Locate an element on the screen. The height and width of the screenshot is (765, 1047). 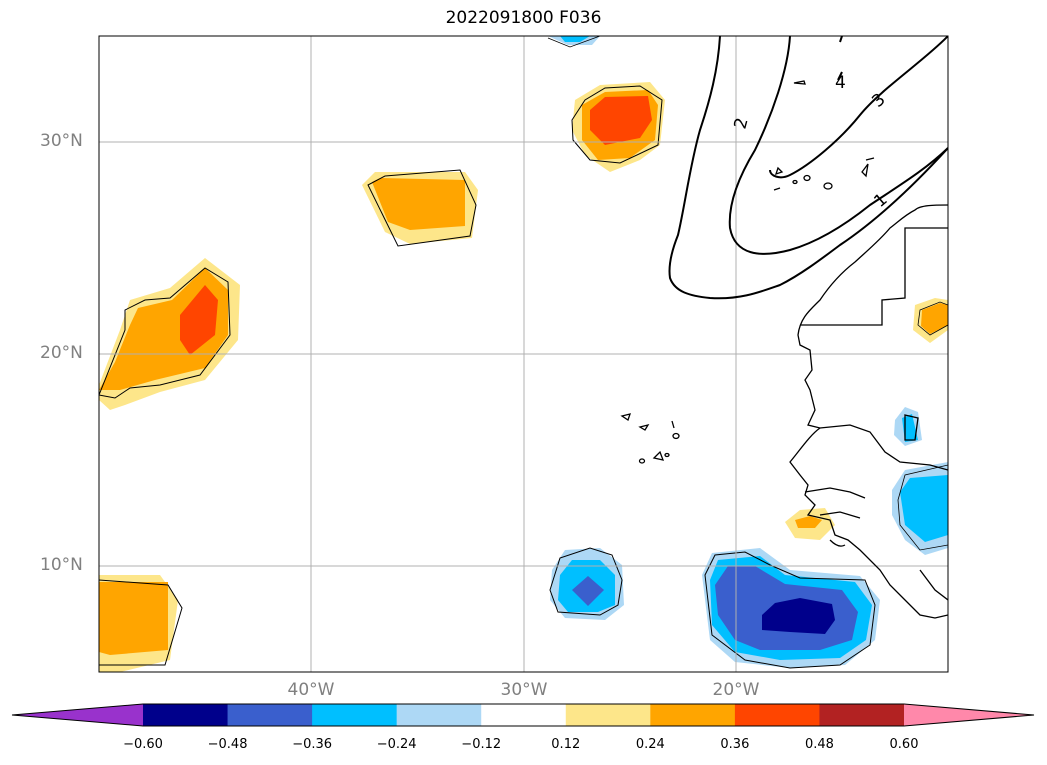
lon-label-40w: 40°W is located at coordinates (311, 690).